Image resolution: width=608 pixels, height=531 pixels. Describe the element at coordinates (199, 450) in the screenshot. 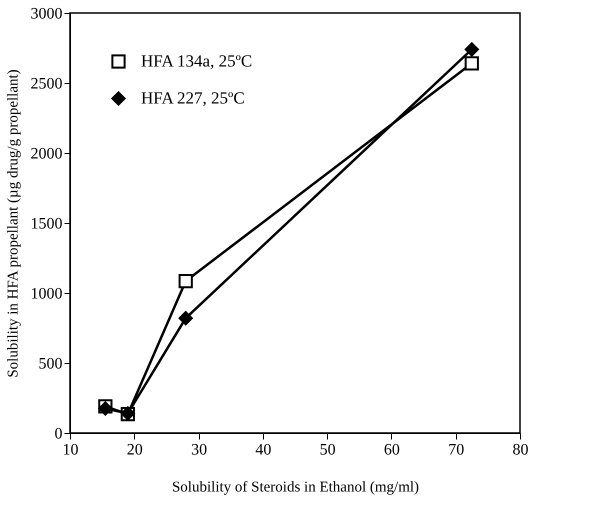

I see `x-tick-label: 30` at that location.